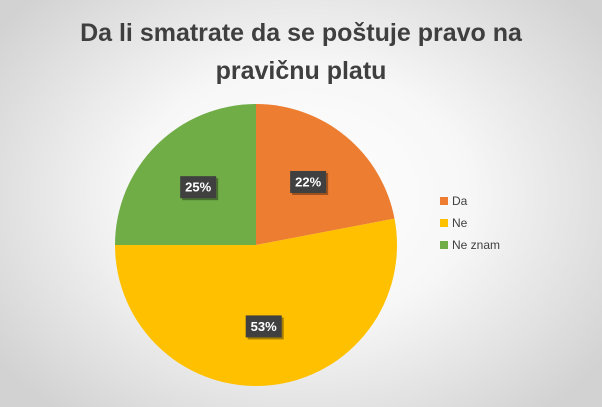  Describe the element at coordinates (470, 201) in the screenshot. I see `legend-item-da: Da` at that location.